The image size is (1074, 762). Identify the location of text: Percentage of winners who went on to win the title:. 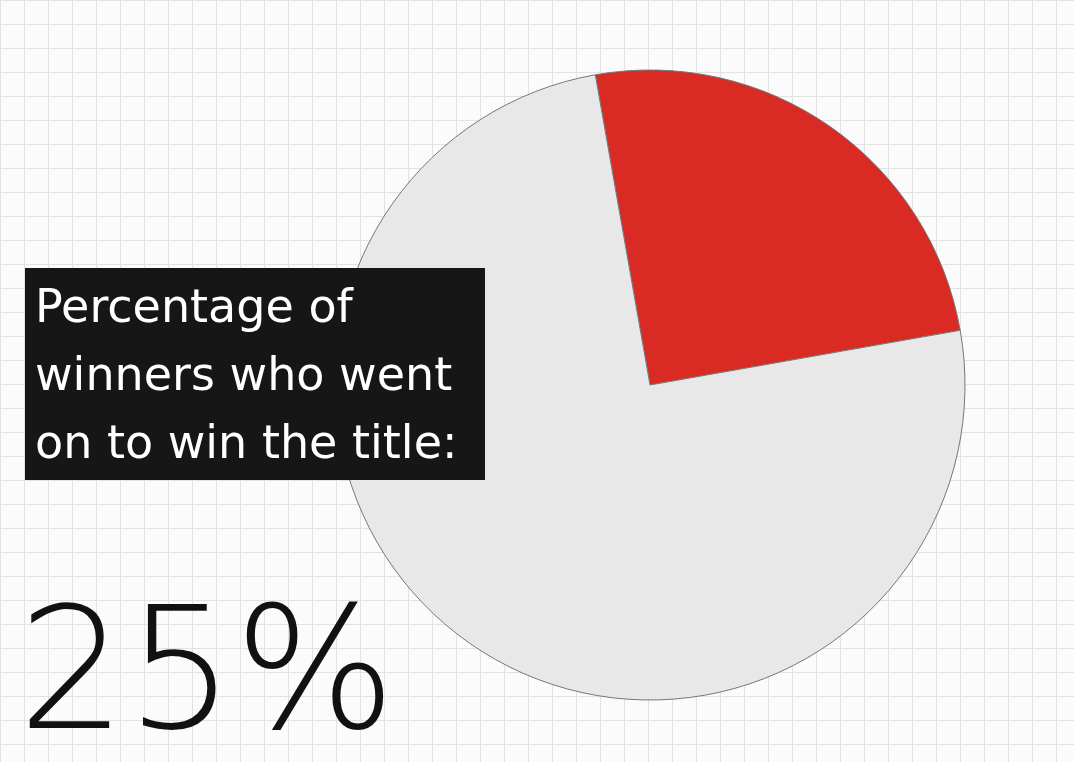
(251, 374).